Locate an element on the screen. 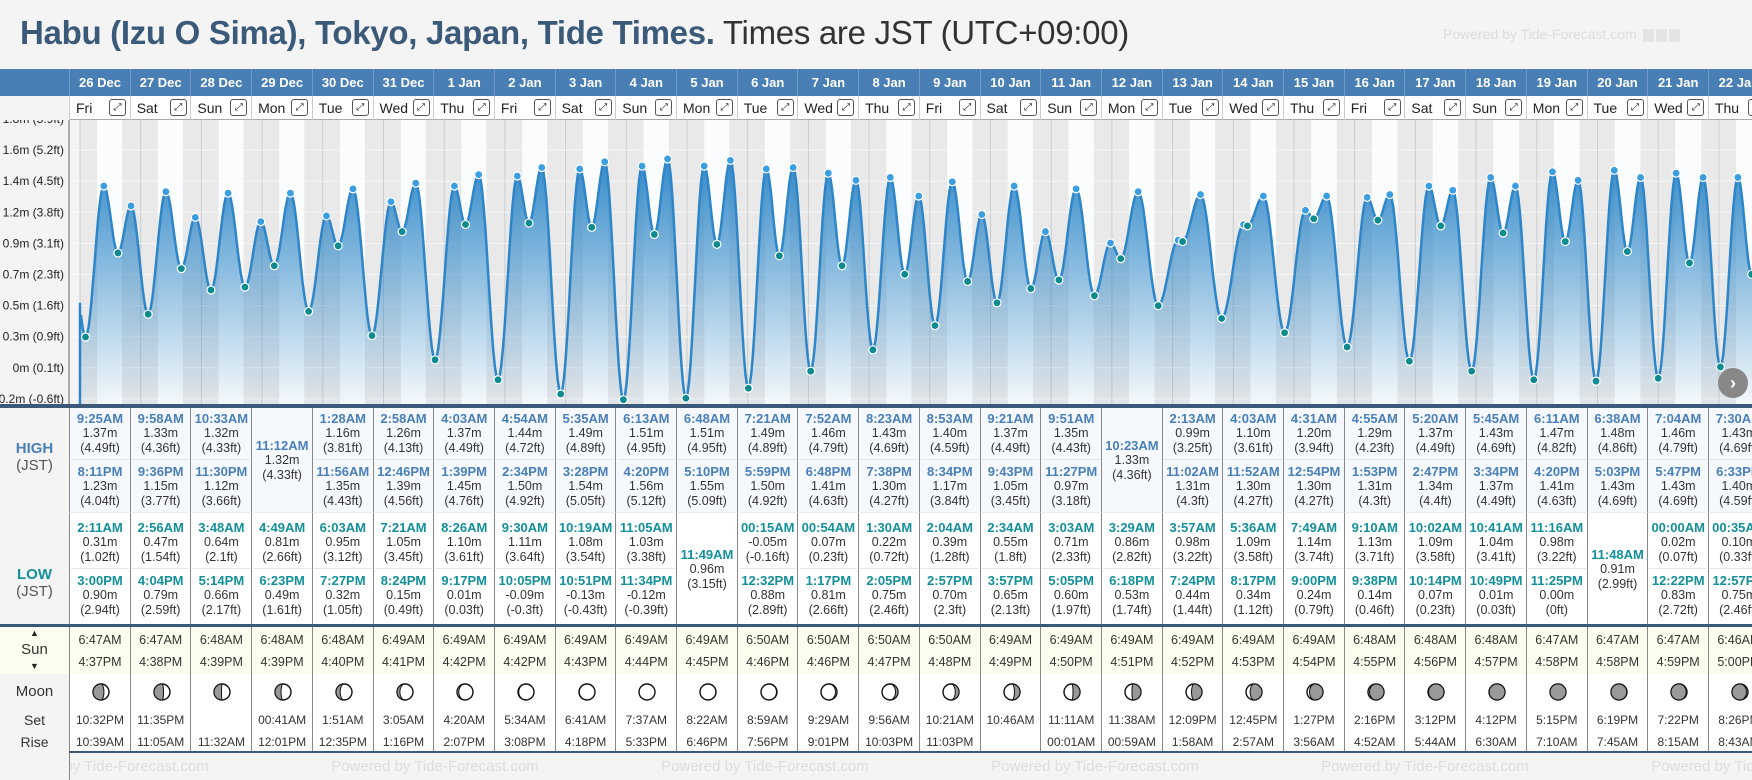 This screenshot has width=1752, height=780. high-tide-entry: 7:52AM 1.46m (4.79ft) is located at coordinates (829, 433).